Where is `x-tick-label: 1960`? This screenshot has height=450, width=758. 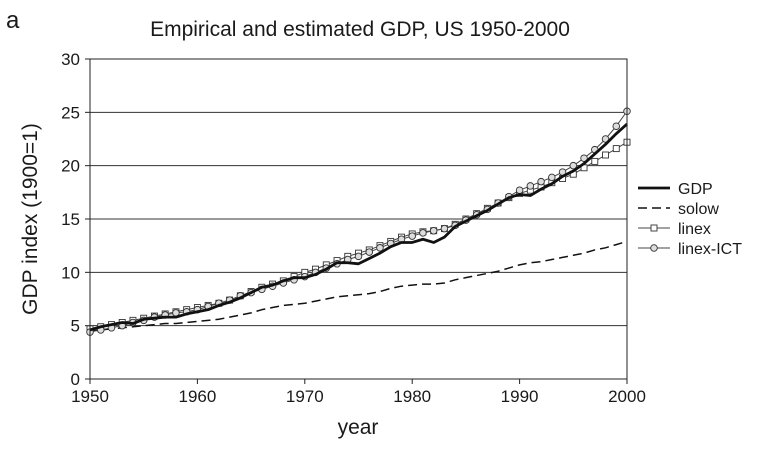
x-tick-label: 1960 is located at coordinates (197, 396).